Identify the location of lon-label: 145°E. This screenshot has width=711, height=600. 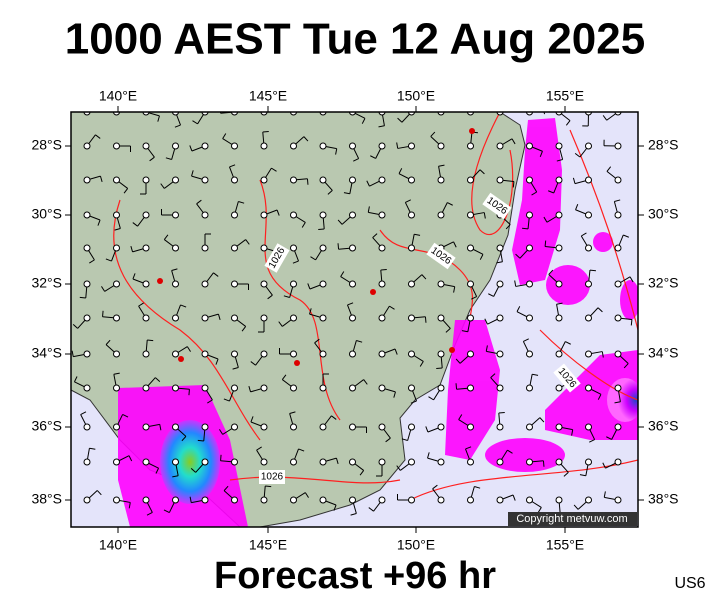
(268, 96).